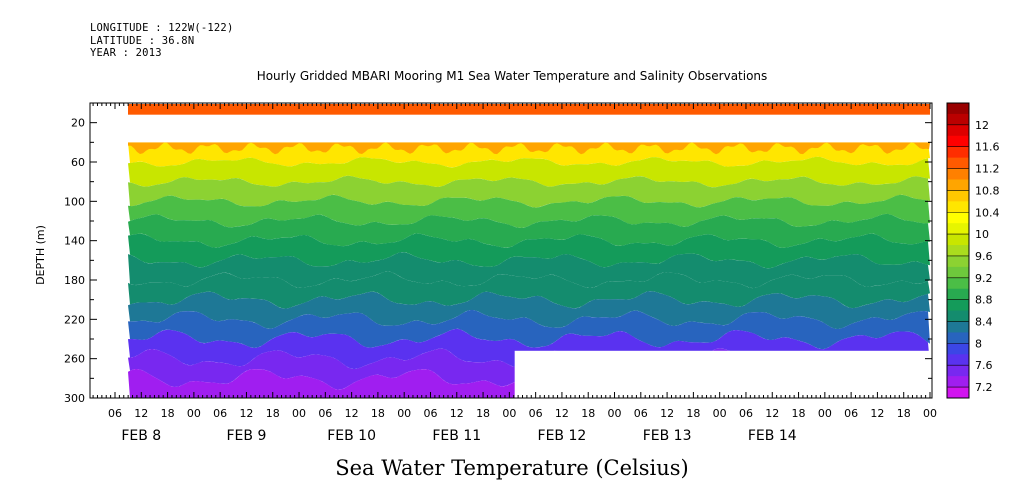 Image resolution: width=1009 pixels, height=504 pixels. I want to click on x-day-label: FEB 12, so click(562, 436).